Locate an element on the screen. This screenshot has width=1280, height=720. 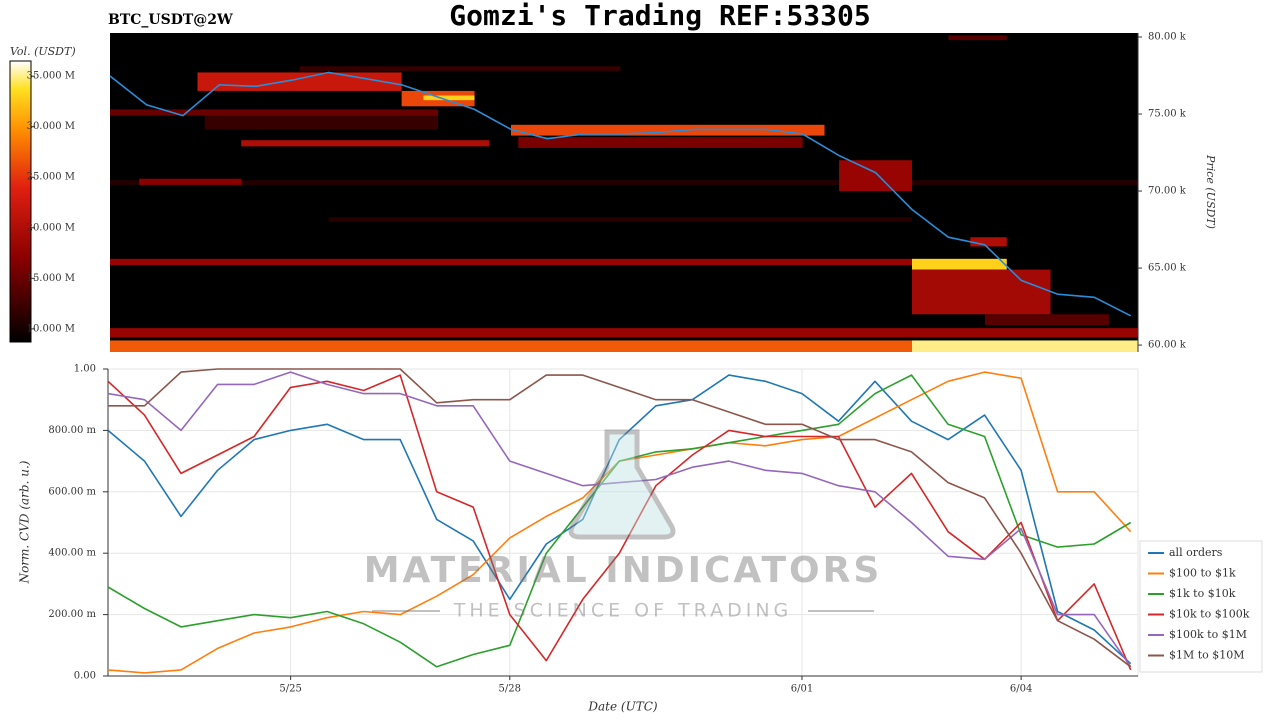
colorbar-tick-label: 30.000 M is located at coordinates (51, 126).